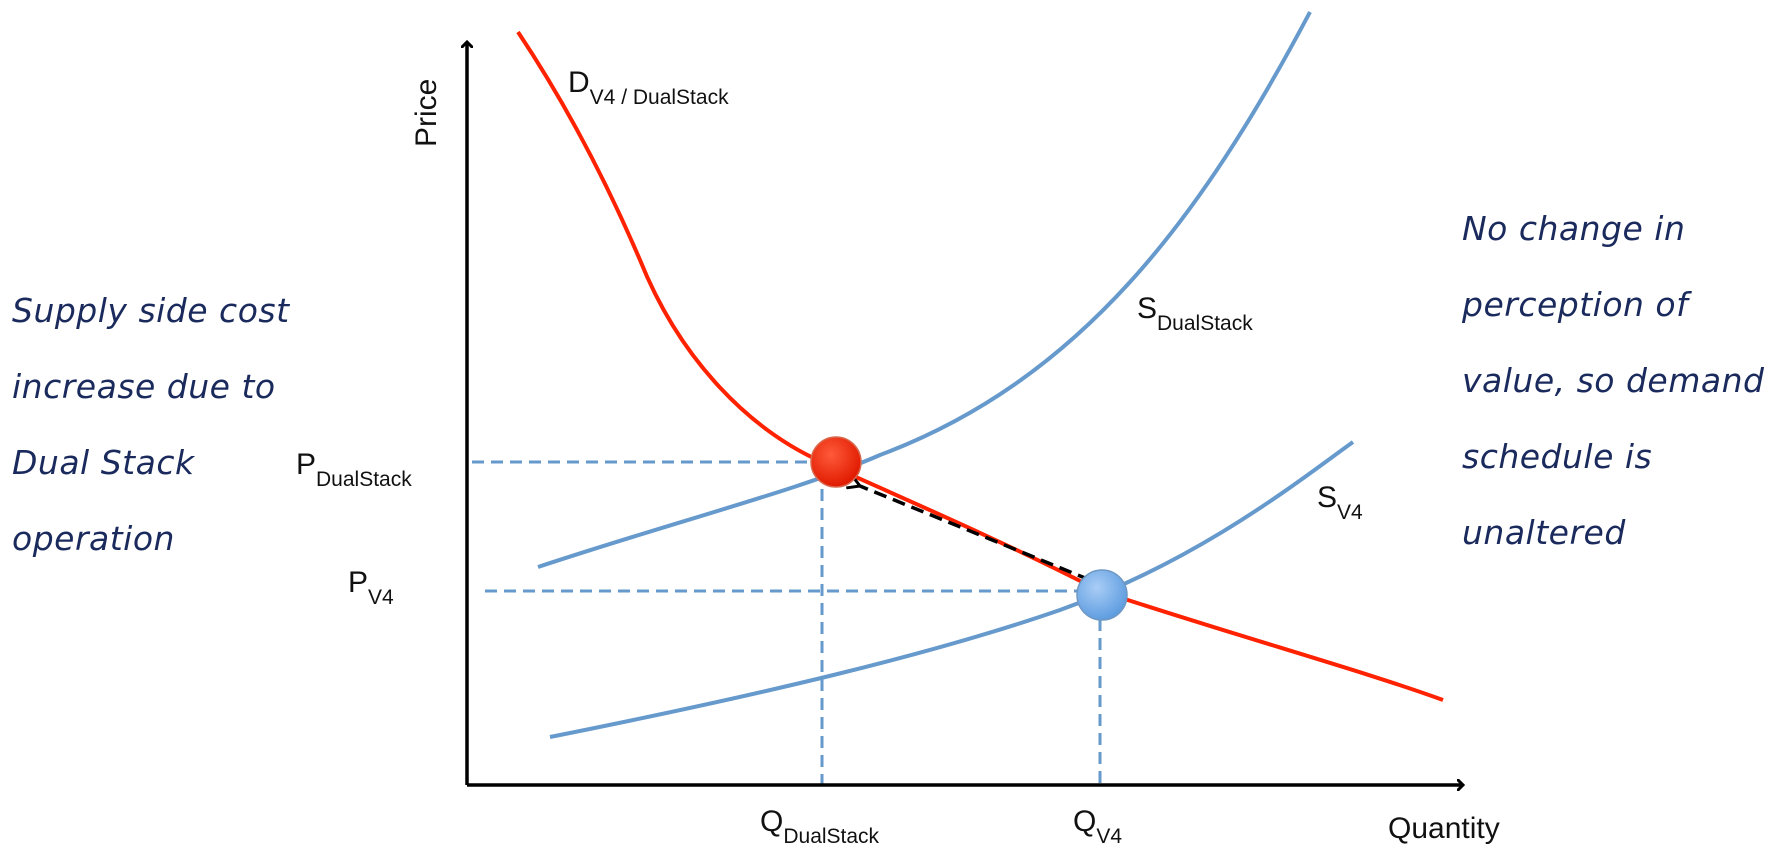 This screenshot has width=1787, height=850. What do you see at coordinates (1576, 304) in the screenshot?
I see `right-note-line-2: perception of` at bounding box center [1576, 304].